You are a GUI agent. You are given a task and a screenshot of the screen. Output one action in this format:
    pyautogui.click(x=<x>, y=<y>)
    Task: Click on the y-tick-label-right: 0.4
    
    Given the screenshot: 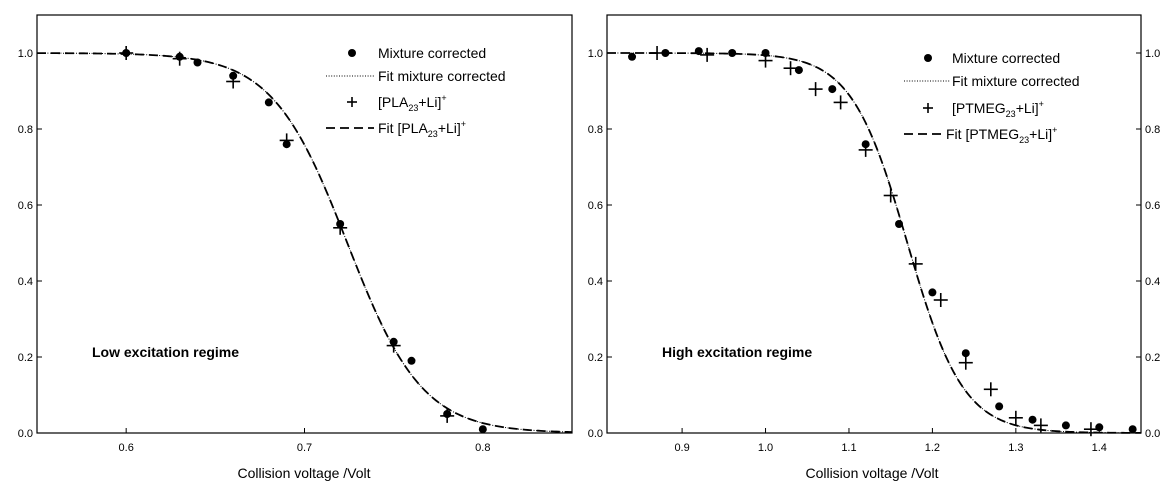 What is the action you would take?
    pyautogui.click(x=1152, y=282)
    